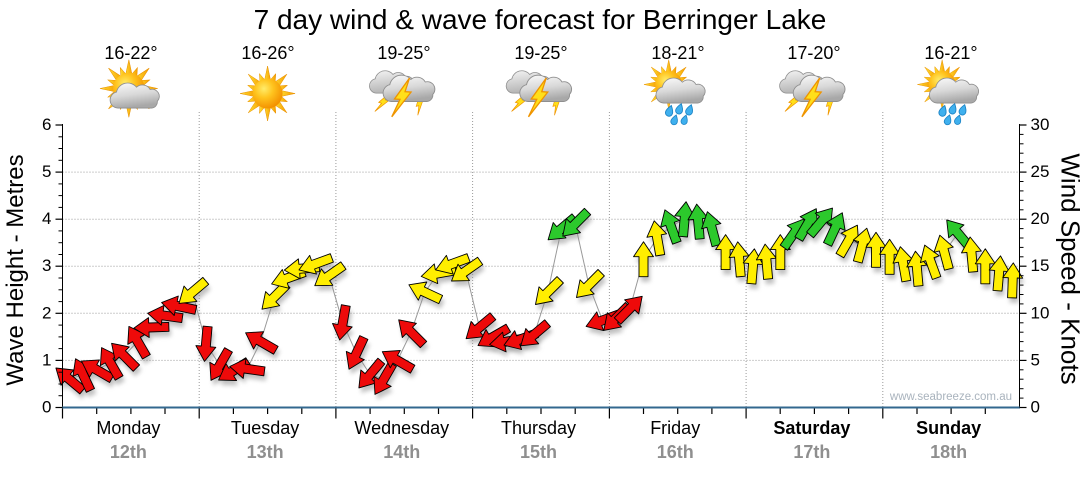  Describe the element at coordinates (130, 53) in the screenshot. I see `svg-text: 16-22°` at that location.